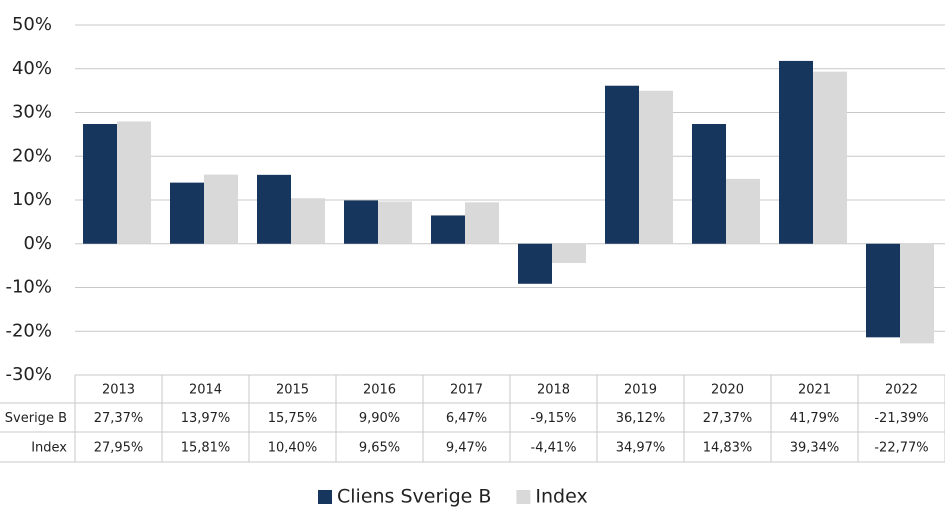  What do you see at coordinates (205, 390) in the screenshot?
I see `x-tick-label: 2014` at bounding box center [205, 390].